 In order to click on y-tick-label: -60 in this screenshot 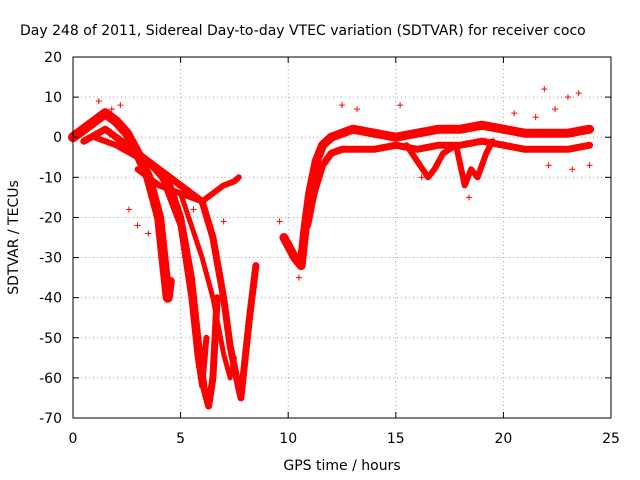, I will do `click(50, 379)`.